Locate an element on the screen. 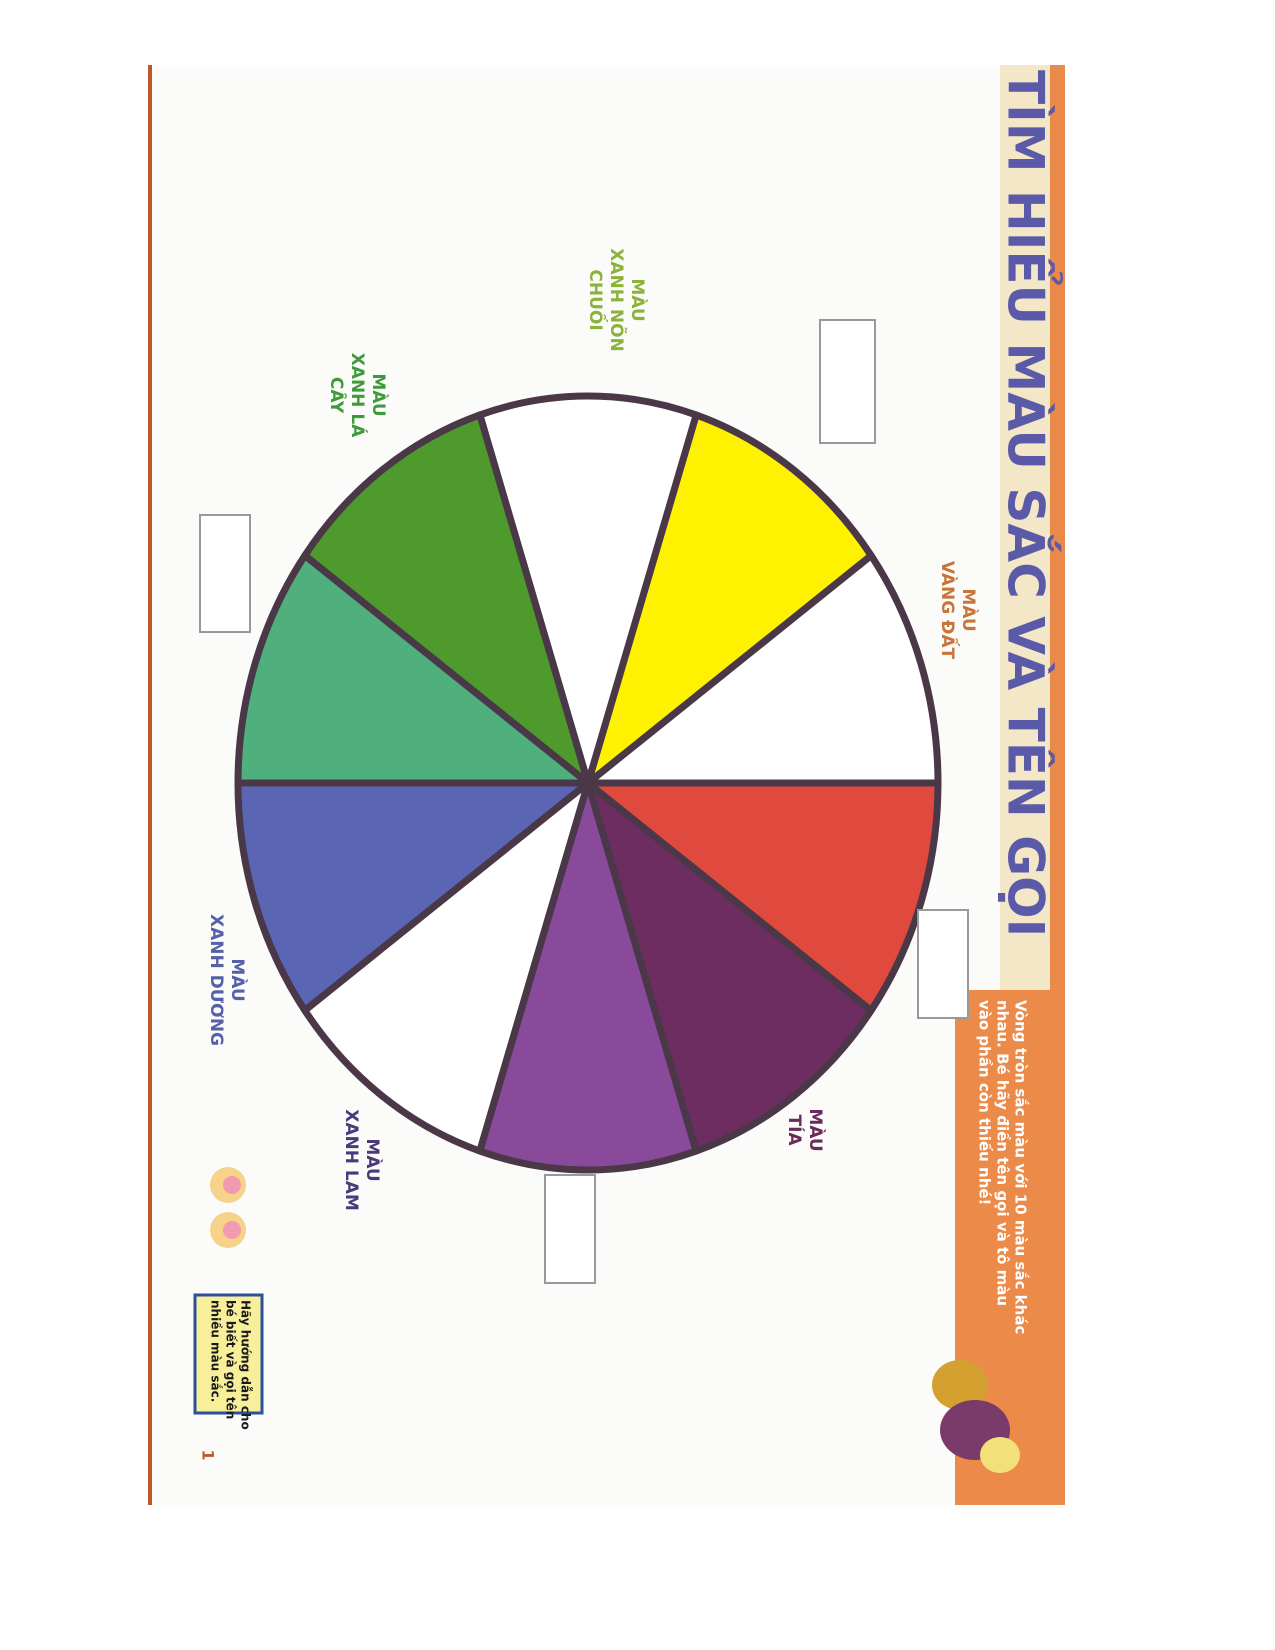 This screenshot has height=1650, width=1275. instruction-line: vào phần còn thiếu nhé! is located at coordinates (985, 1102).